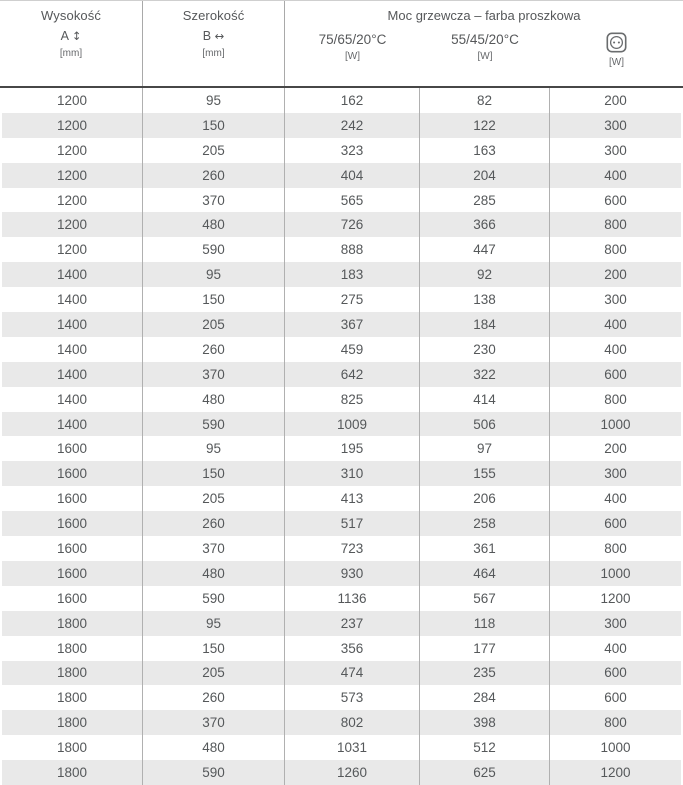 The image size is (683, 785). Describe the element at coordinates (341, 598) in the screenshot. I see `table-row: 1600 590 1136 567 1200` at that location.